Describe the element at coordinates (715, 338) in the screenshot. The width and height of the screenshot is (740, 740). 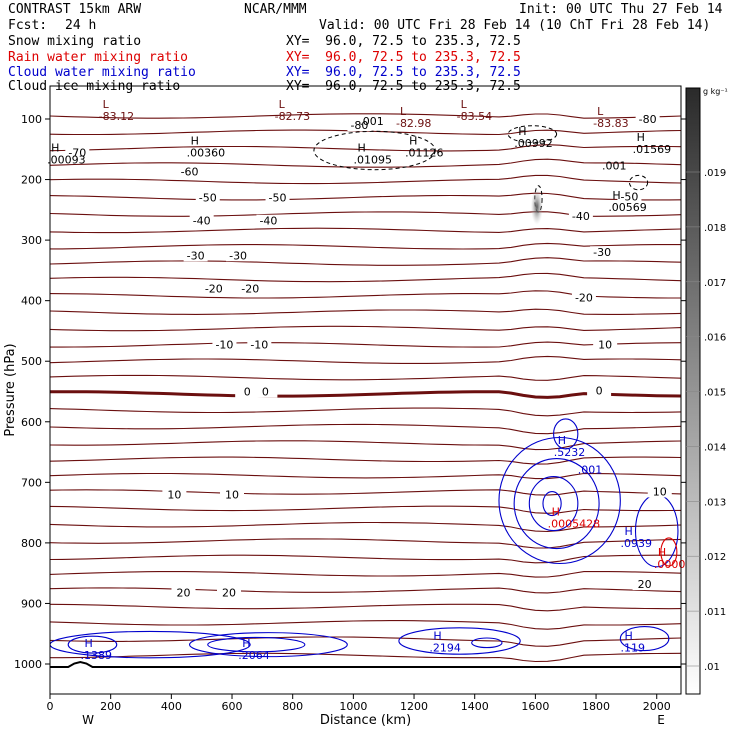
I see `colorbar-tick-label: .016` at that location.